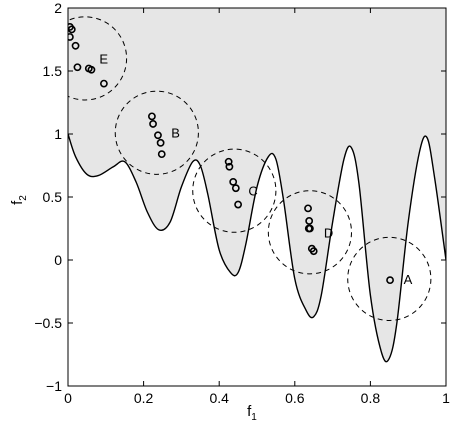 The image size is (458, 430). What do you see at coordinates (58, 8) in the screenshot?
I see `y-tick-label: 2` at bounding box center [58, 8].